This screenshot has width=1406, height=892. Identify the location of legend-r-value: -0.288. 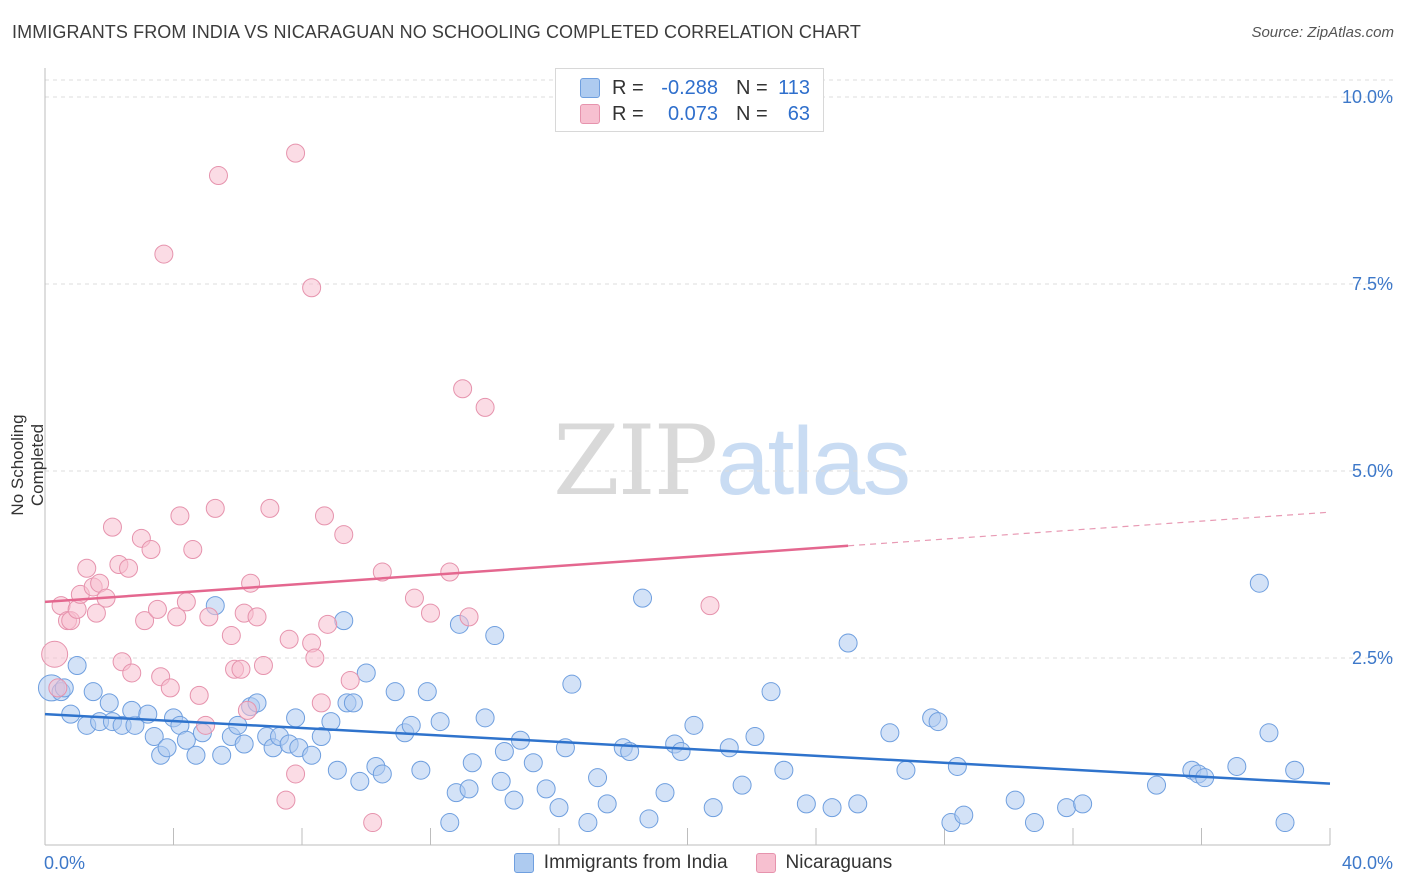
(689, 87).